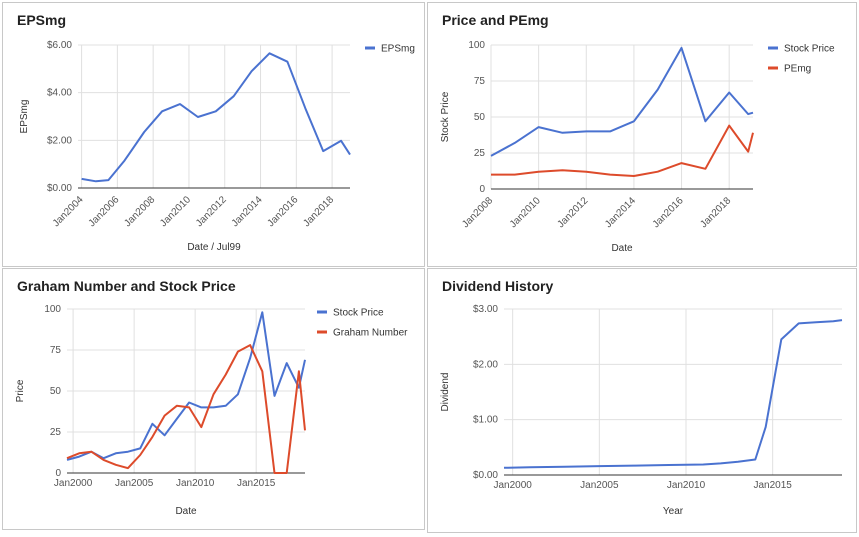 This screenshot has height=537, width=859. I want to click on graham-number-and-stock-price-y-tick-label: 100, so click(52, 309).